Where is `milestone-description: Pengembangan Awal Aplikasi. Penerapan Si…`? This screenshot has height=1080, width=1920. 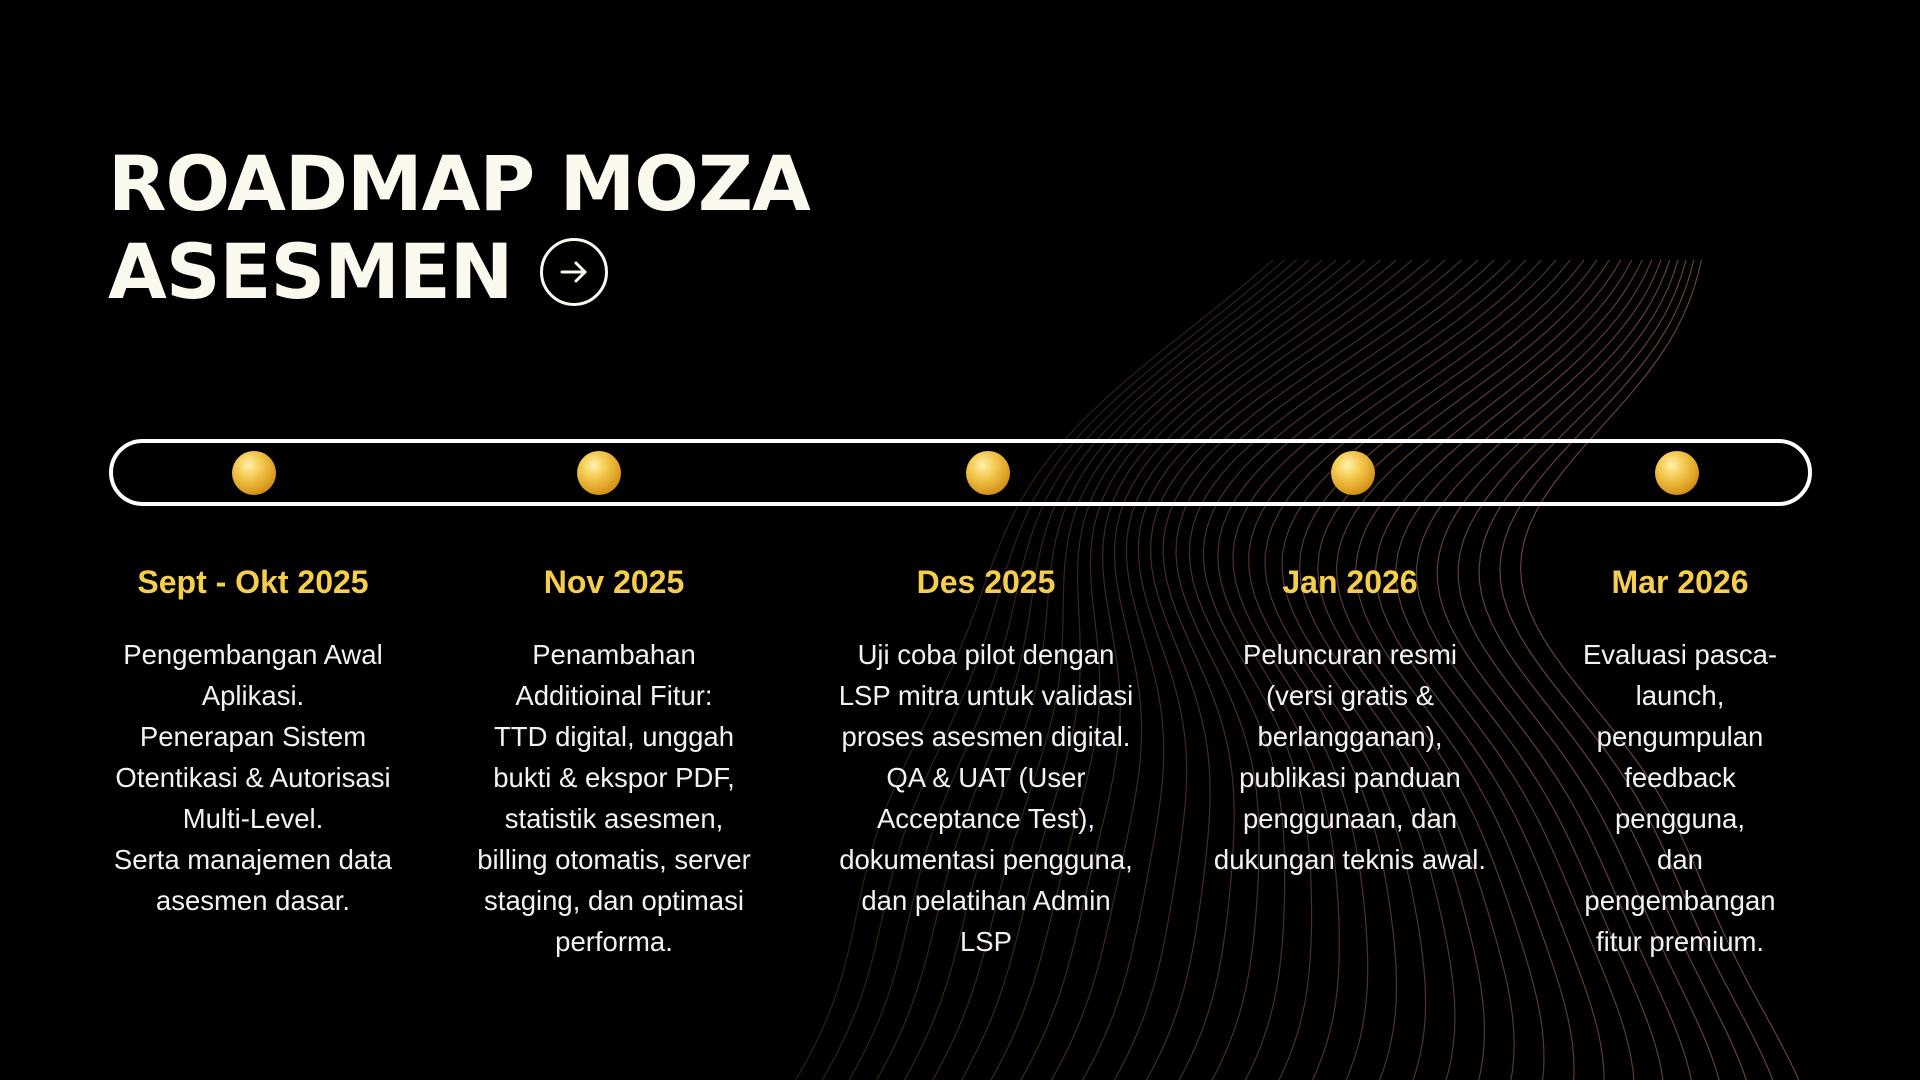
milestone-description: Pengembangan Awal Aplikasi. Penerapan Si… is located at coordinates (253, 777).